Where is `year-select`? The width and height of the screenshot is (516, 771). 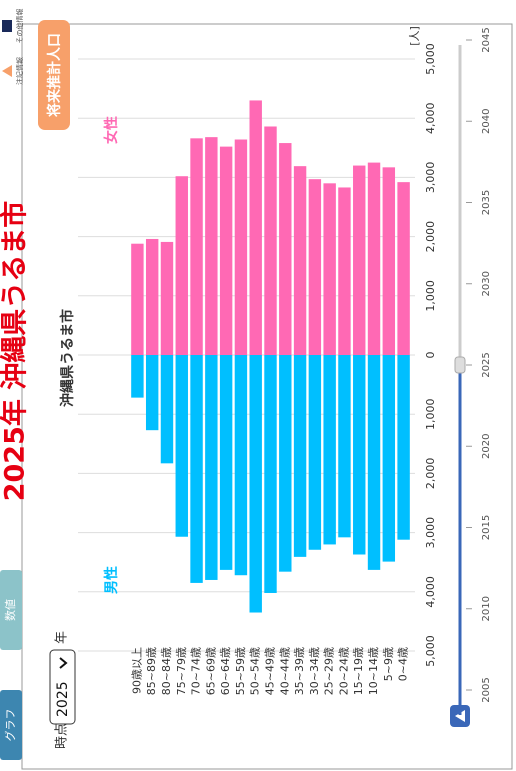 year-select is located at coordinates (62, 687).